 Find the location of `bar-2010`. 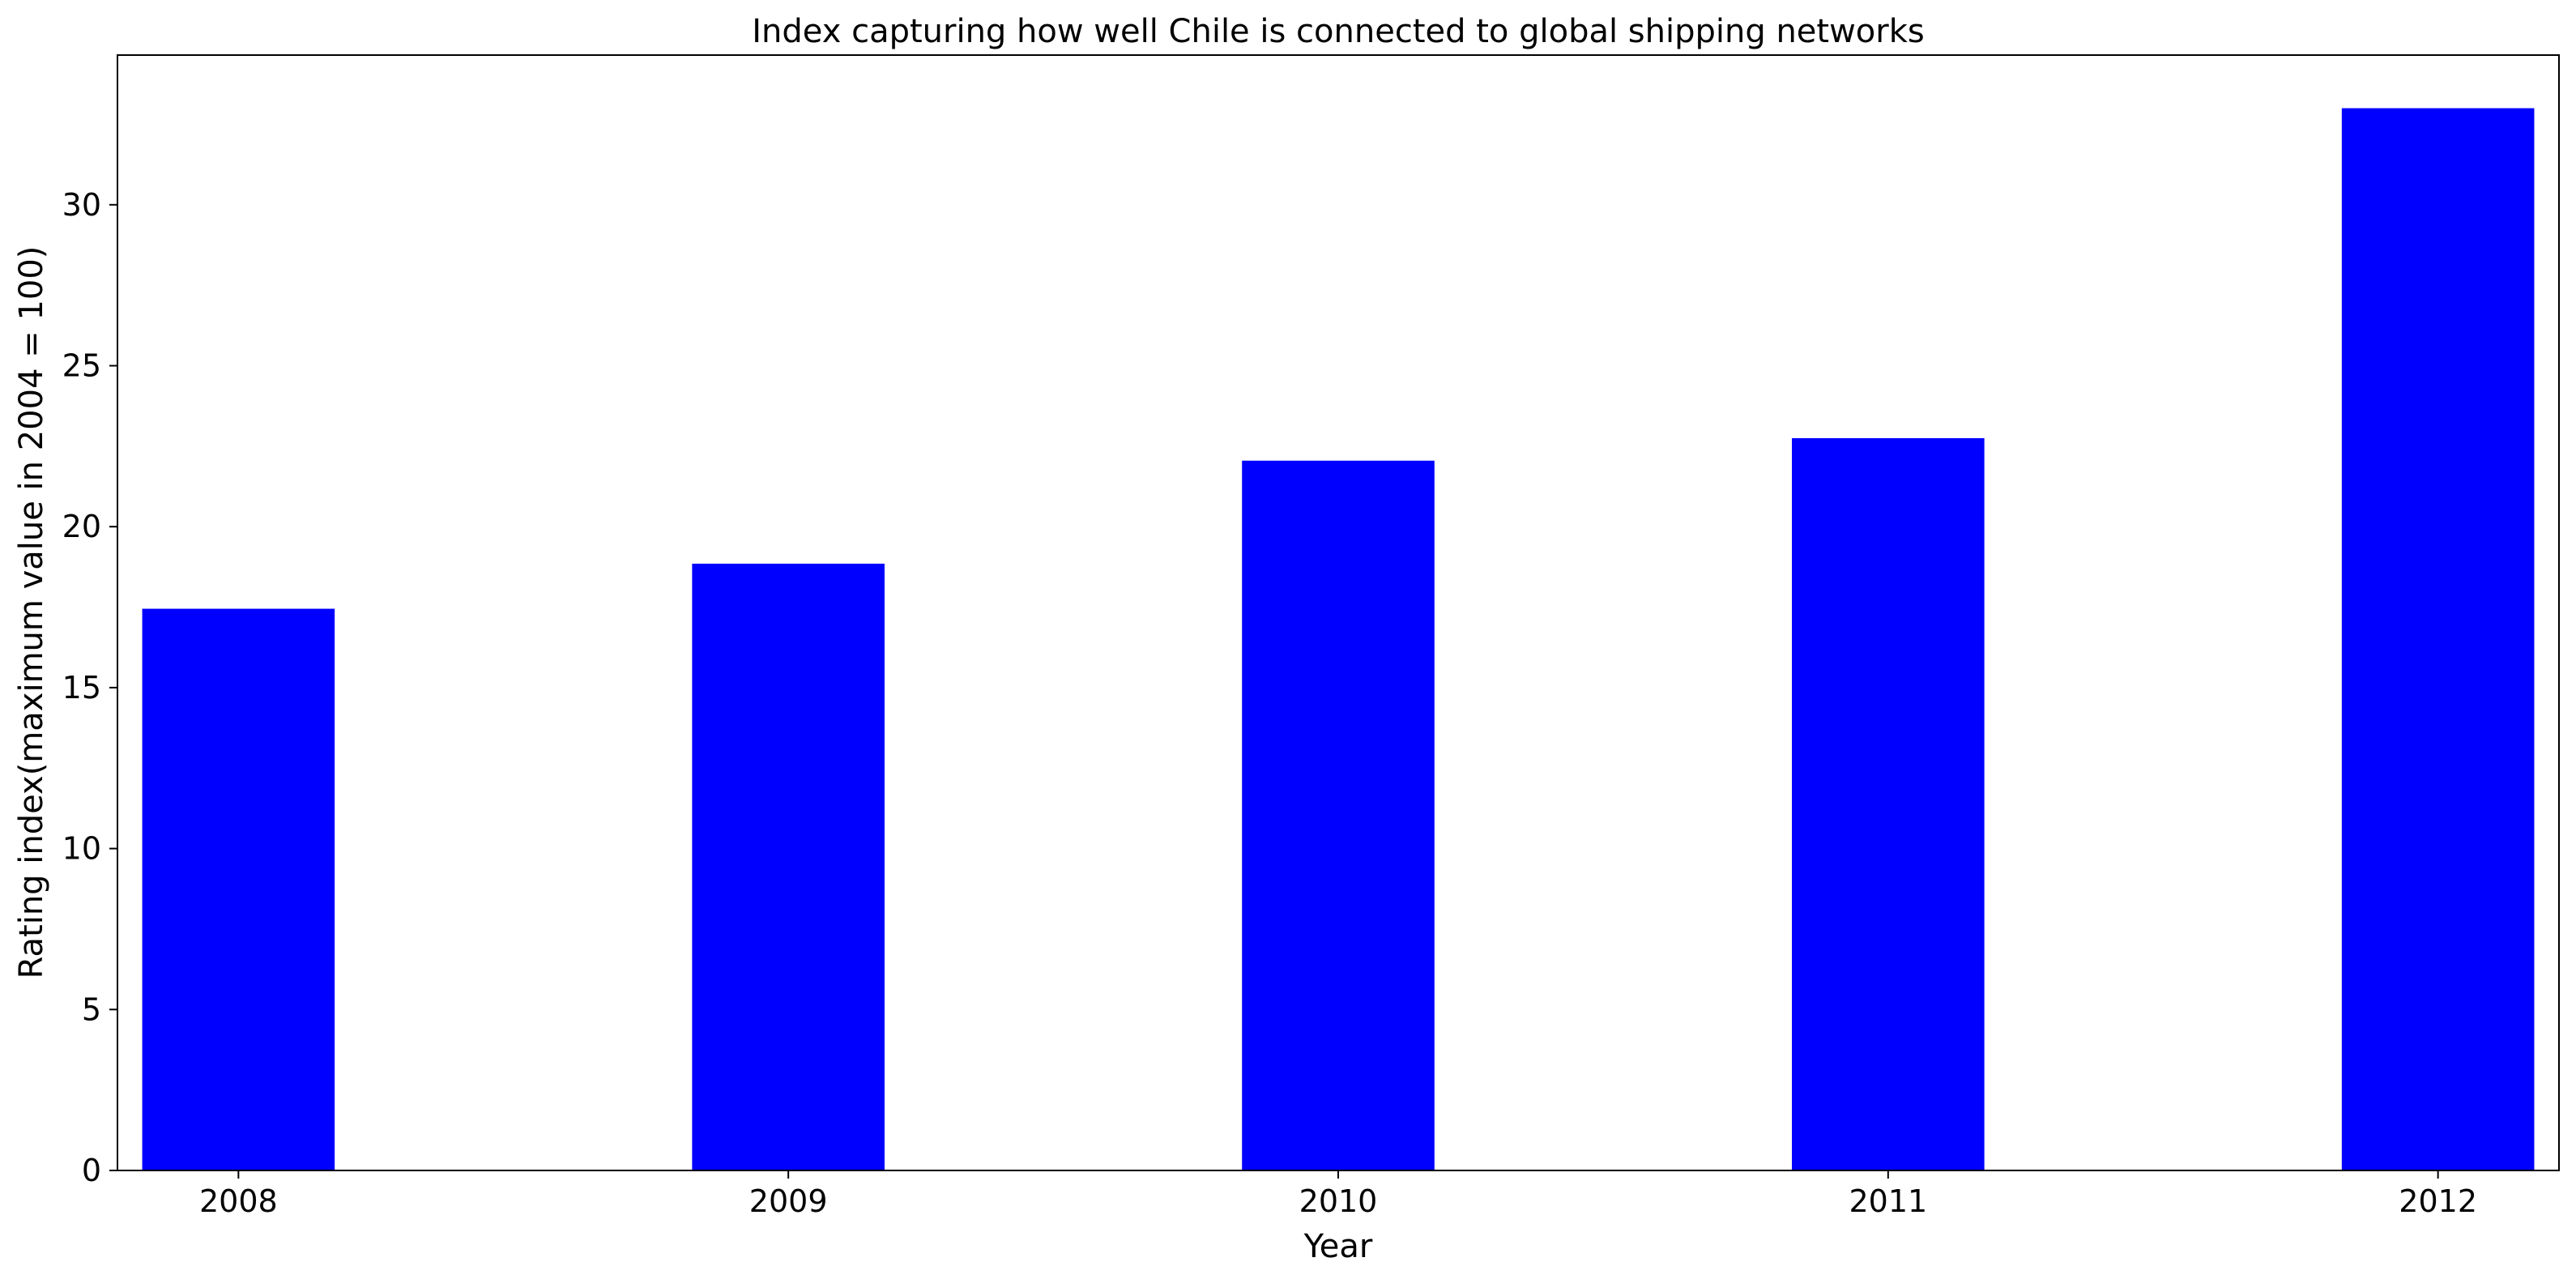

bar-2010 is located at coordinates (1339, 815).